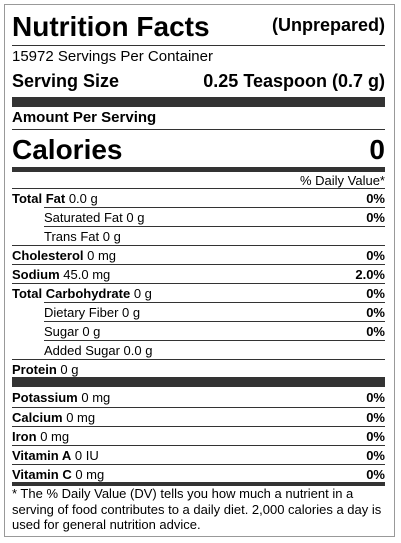 This screenshot has width=401, height=543. I want to click on nutrient-row: Dietary Fiber 0 g 0%, so click(214, 311).